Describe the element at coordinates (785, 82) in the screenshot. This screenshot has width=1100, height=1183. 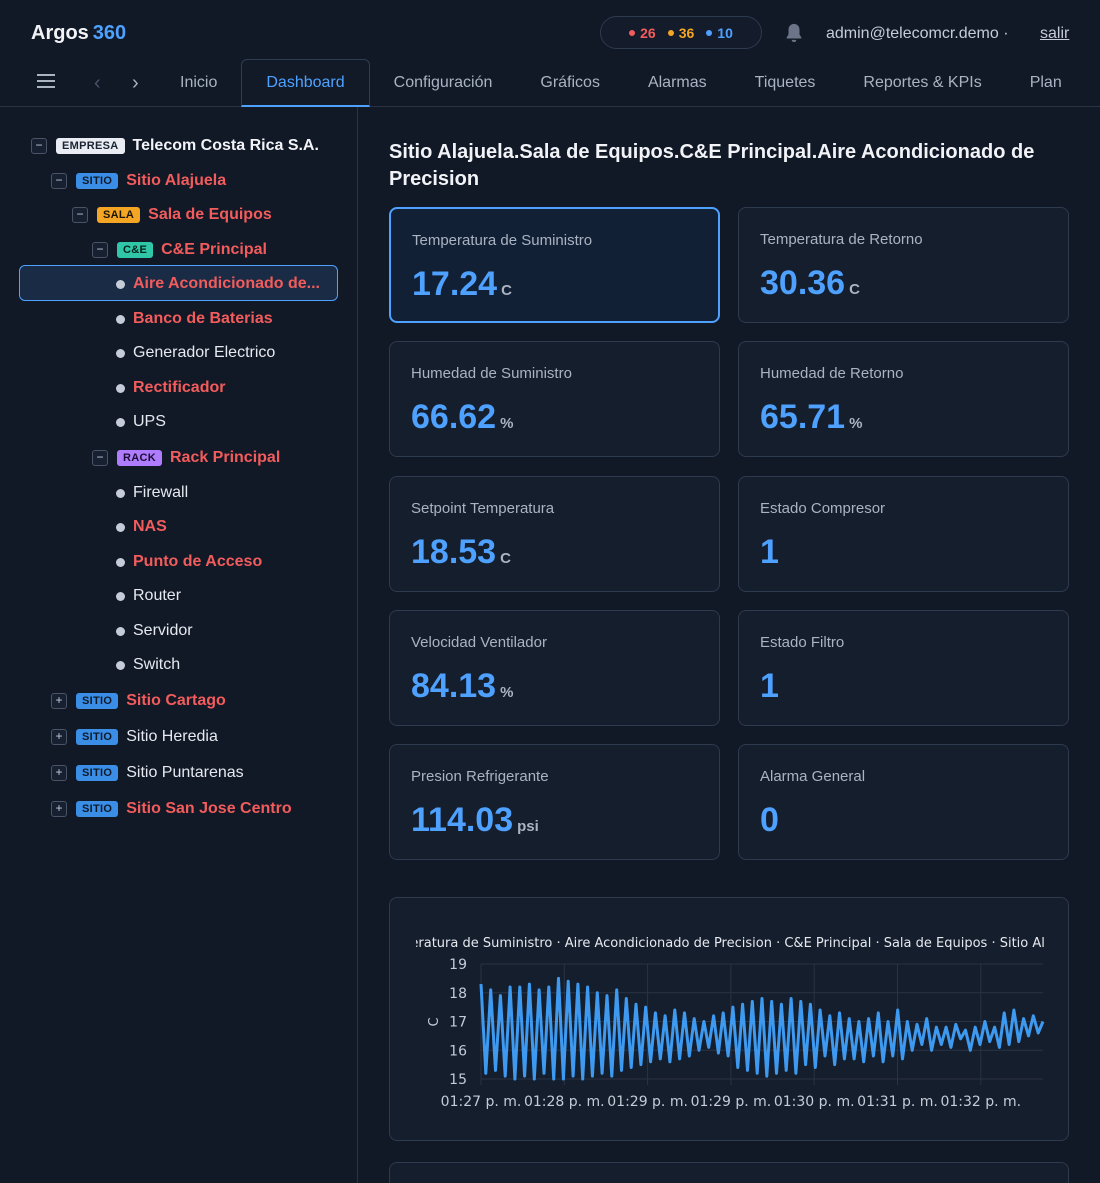
I see `tab-tiquetes: Tiquetes` at that location.